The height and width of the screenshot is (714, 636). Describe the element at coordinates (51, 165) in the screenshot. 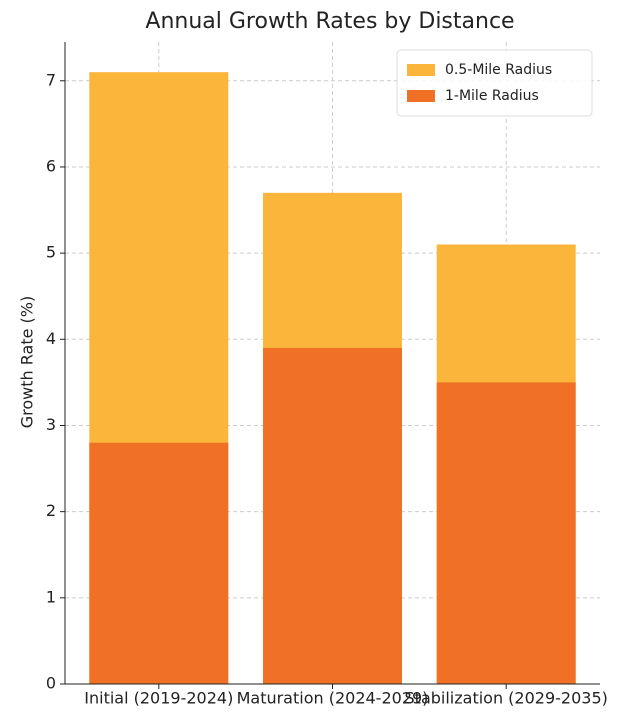

I see `y-tick-label: 6` at that location.